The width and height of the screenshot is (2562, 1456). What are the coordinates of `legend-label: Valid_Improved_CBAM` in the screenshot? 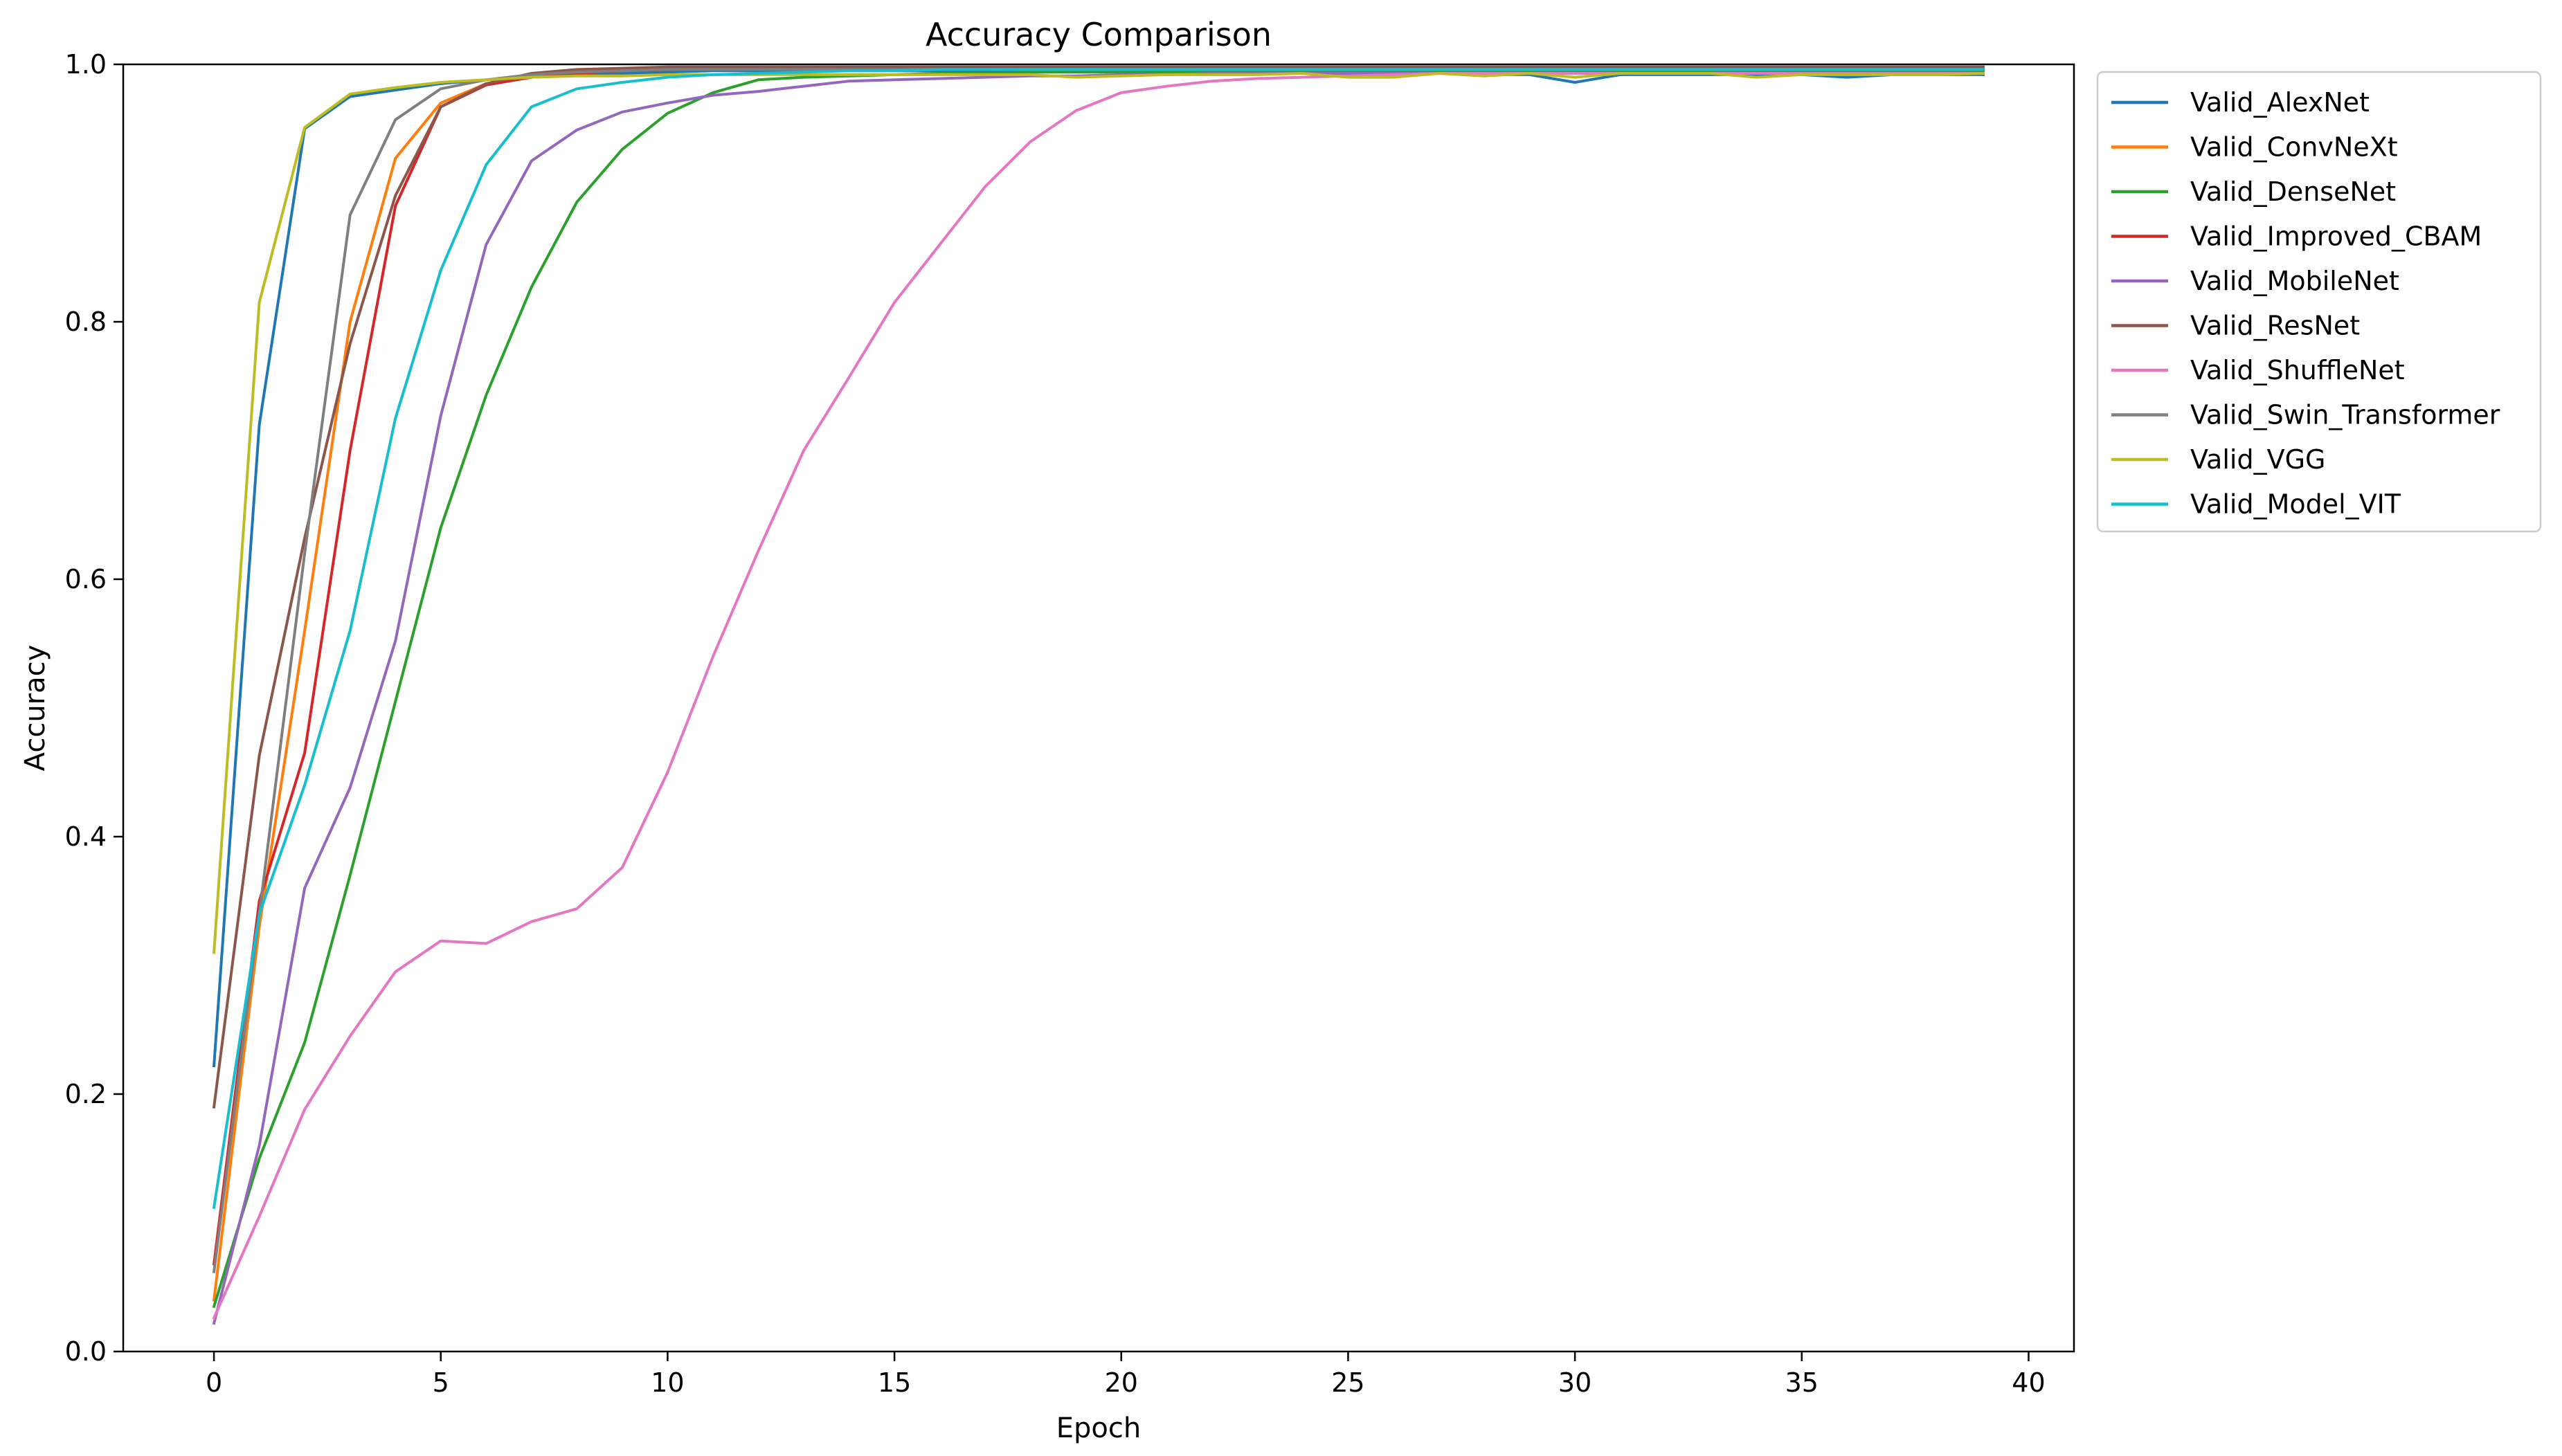 It's located at (2336, 236).